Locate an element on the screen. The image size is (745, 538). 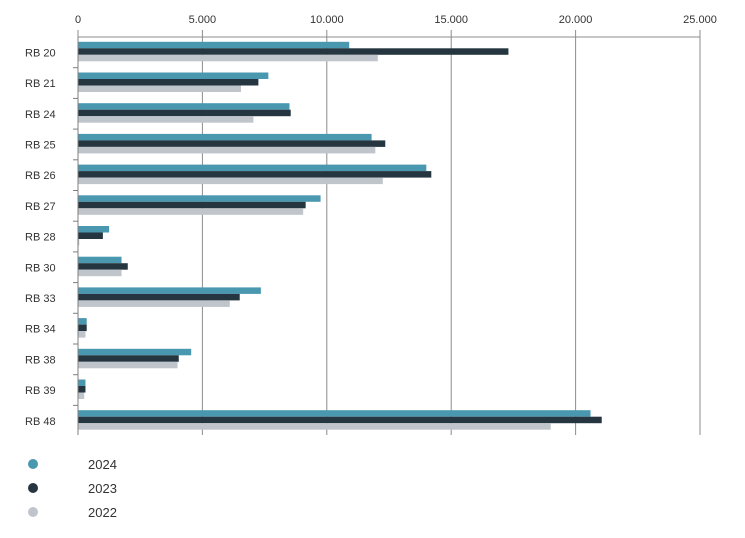
category-label: RB 28 is located at coordinates (40, 238).